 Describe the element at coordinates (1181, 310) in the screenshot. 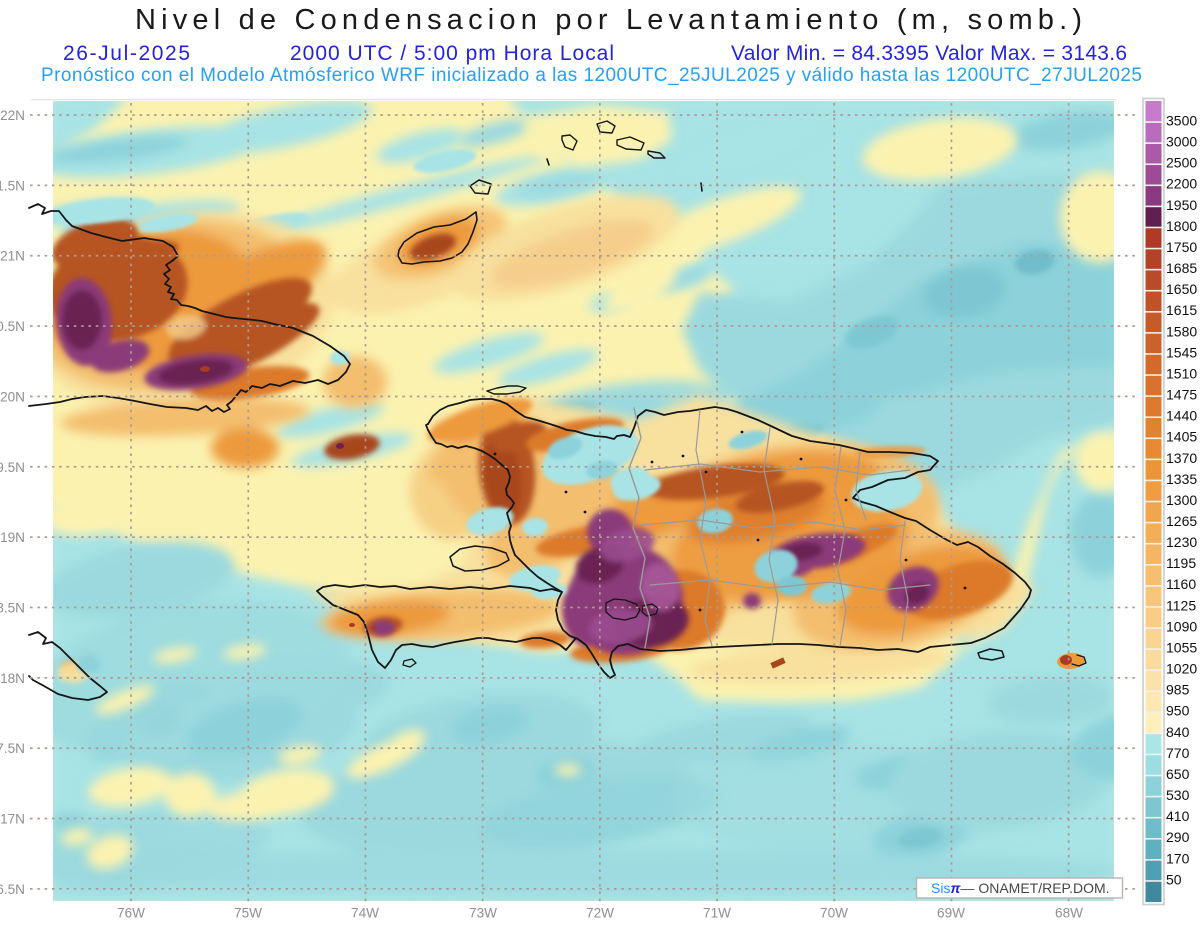

I see `svg-text: 1615` at that location.